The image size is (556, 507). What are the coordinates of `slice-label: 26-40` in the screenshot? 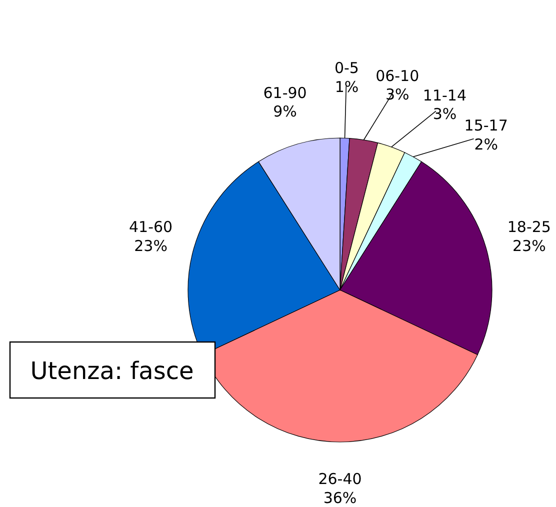 It's located at (340, 479).